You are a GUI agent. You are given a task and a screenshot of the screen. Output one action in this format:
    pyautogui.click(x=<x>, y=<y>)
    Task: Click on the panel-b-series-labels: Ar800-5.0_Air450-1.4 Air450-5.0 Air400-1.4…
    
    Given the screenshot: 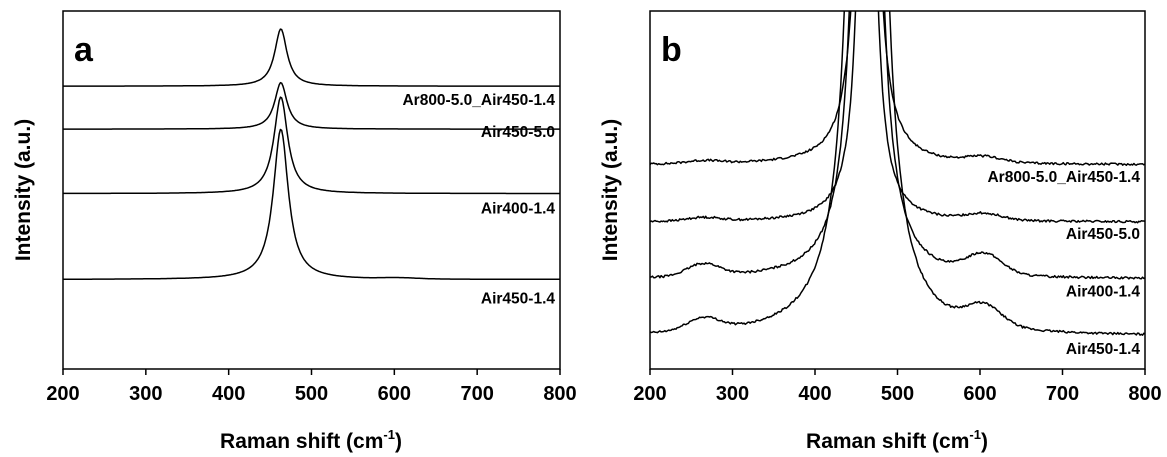 What is the action you would take?
    pyautogui.click(x=1063, y=263)
    